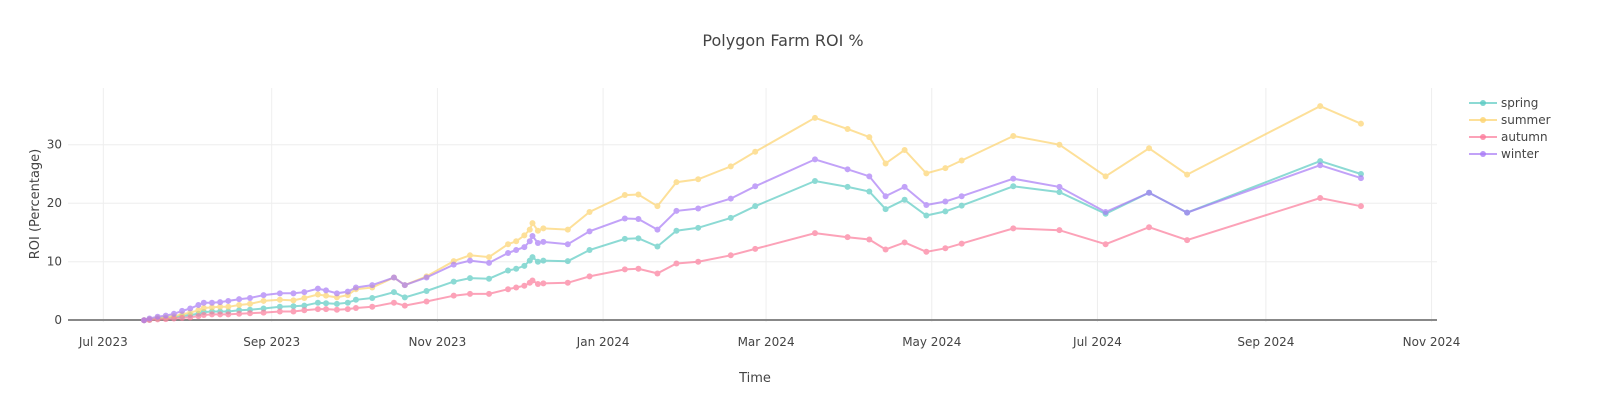 The width and height of the screenshot is (1600, 415). I want to click on x-tick-label: May 2024, so click(931, 342).